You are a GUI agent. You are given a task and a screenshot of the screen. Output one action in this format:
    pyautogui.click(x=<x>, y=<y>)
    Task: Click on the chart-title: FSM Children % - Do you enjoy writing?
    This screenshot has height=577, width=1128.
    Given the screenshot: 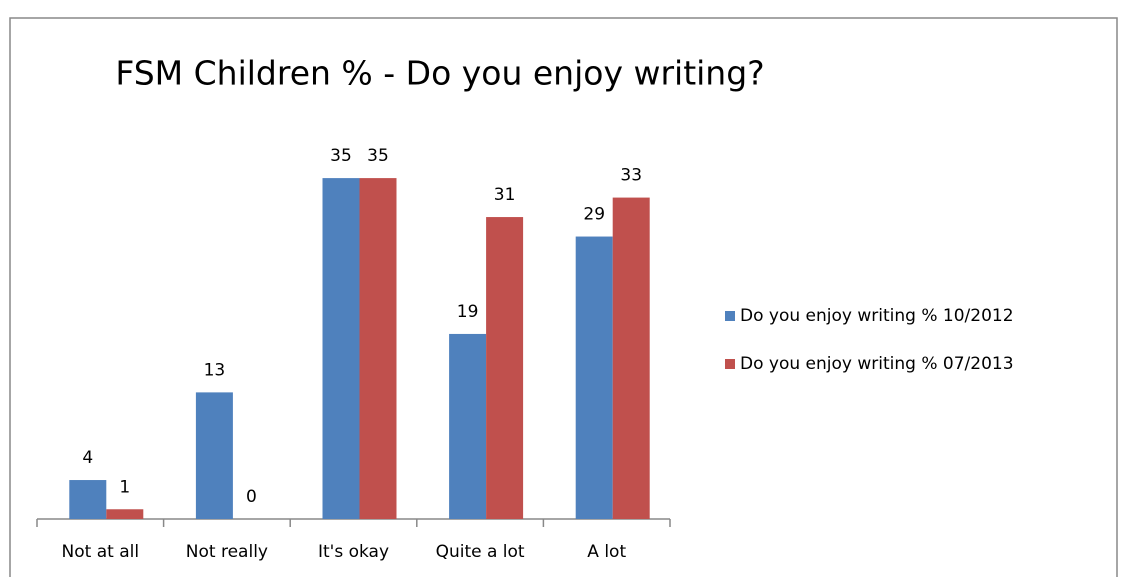 What is the action you would take?
    pyautogui.click(x=439, y=73)
    